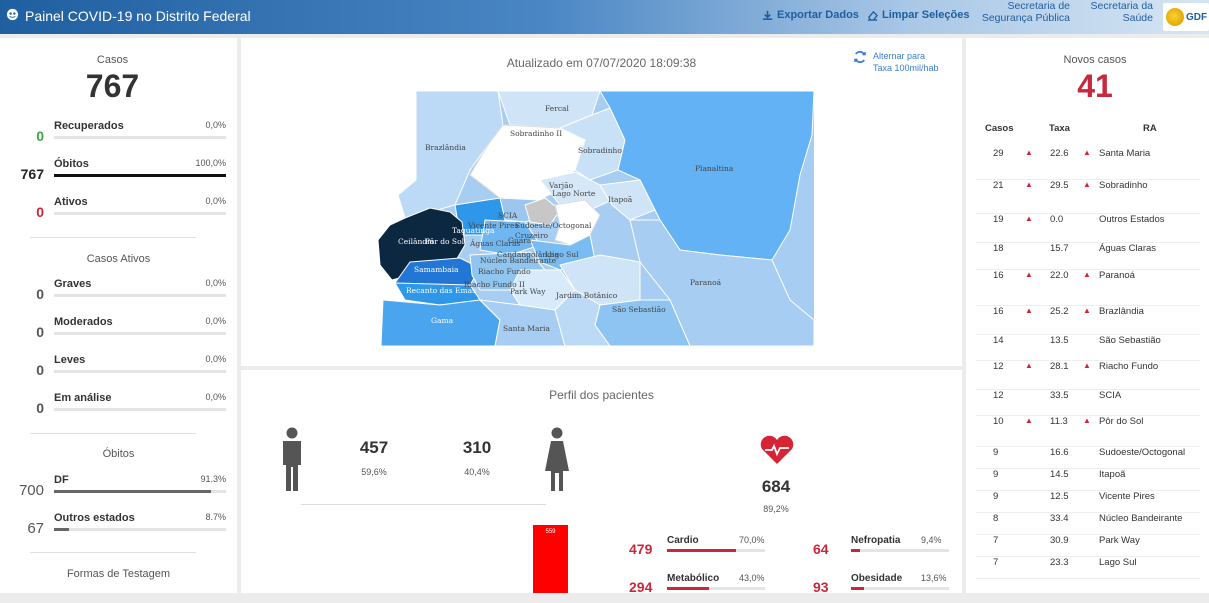 This screenshot has width=1209, height=603. What do you see at coordinates (550, 559) in the screenshot?
I see `comorbidity-bar: 559` at bounding box center [550, 559].